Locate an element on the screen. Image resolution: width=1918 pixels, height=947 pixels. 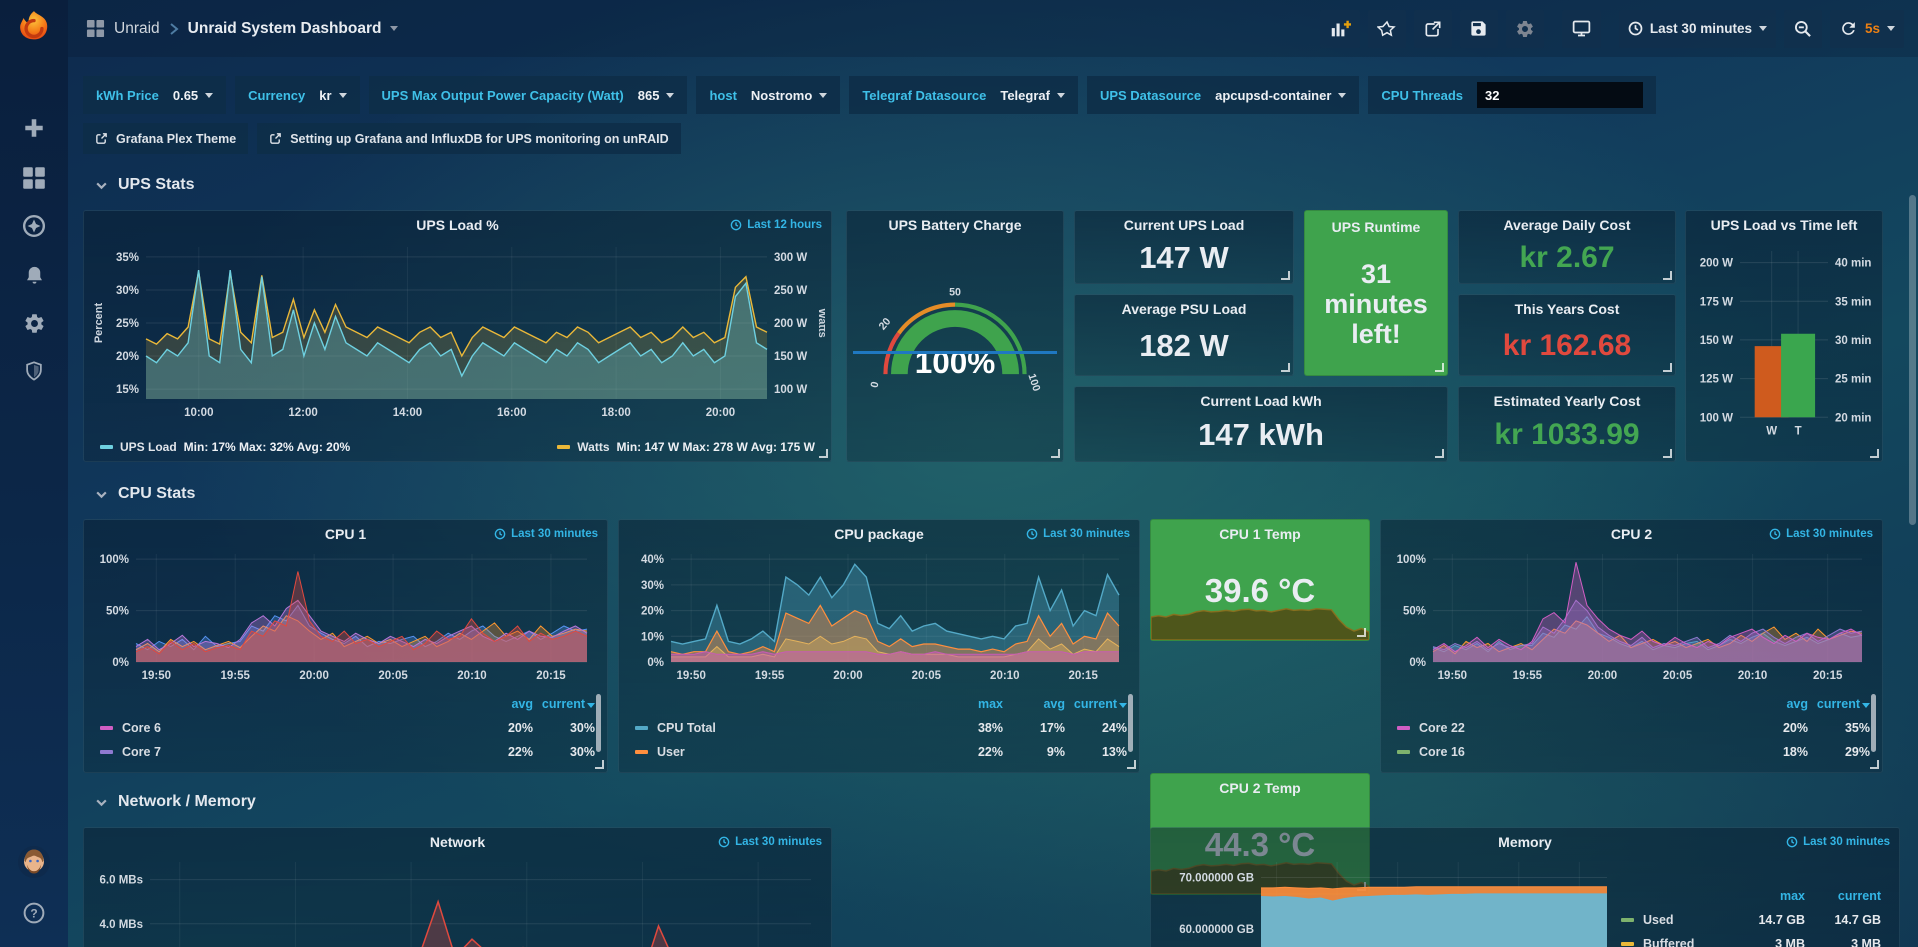
panel-title: Memory is located at coordinates (1525, 842).